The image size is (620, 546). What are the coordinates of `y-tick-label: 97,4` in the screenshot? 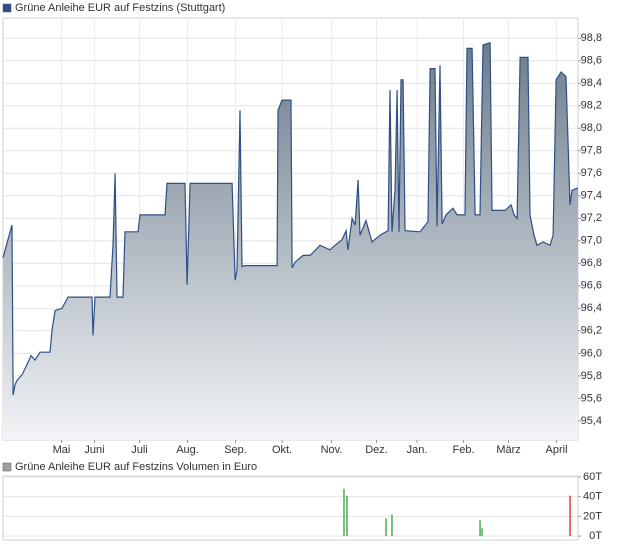 It's located at (591, 196).